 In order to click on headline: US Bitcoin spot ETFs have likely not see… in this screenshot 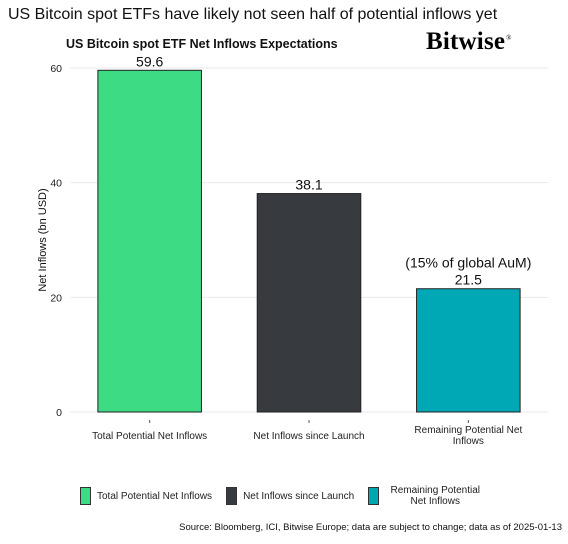, I will do `click(253, 14)`.